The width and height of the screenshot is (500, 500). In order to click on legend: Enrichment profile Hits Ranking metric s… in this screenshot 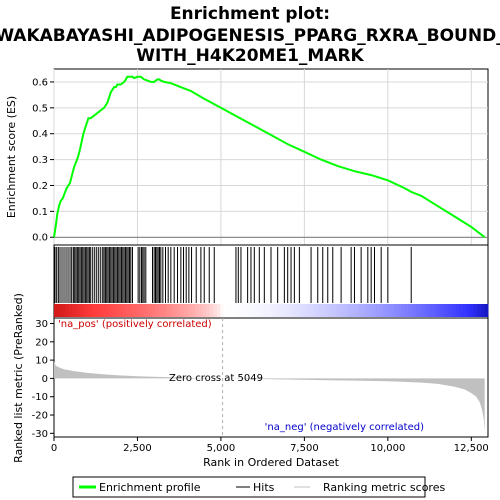, I will do `click(258, 487)`.